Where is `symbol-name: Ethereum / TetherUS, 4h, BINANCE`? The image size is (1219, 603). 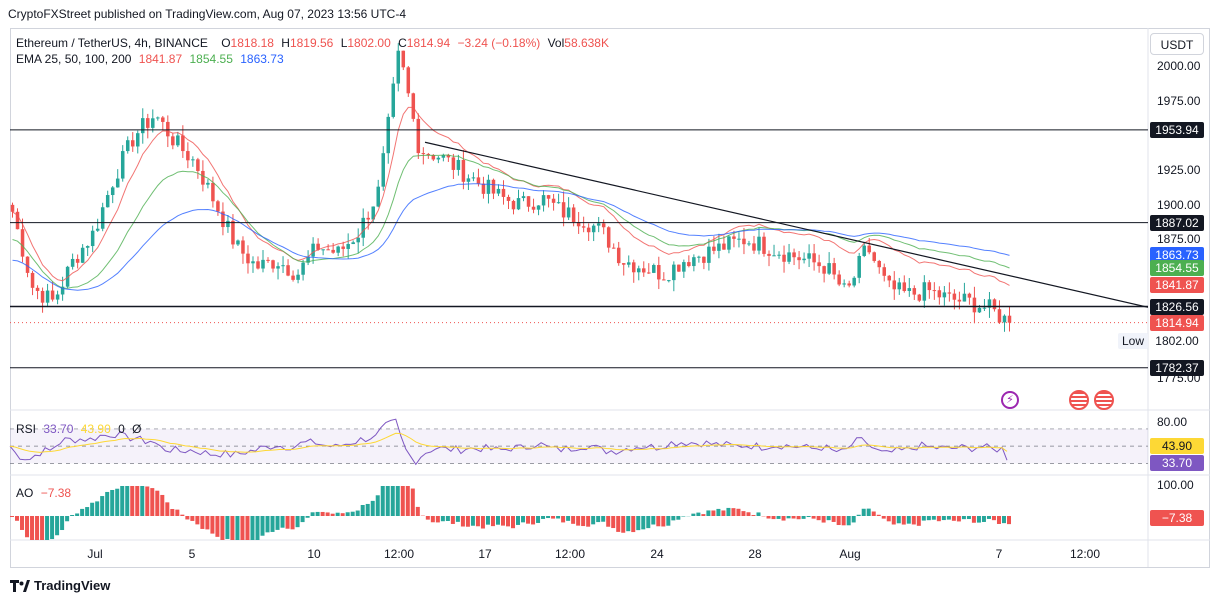
symbol-name: Ethereum / TetherUS, 4h, BINANCE is located at coordinates (112, 43).